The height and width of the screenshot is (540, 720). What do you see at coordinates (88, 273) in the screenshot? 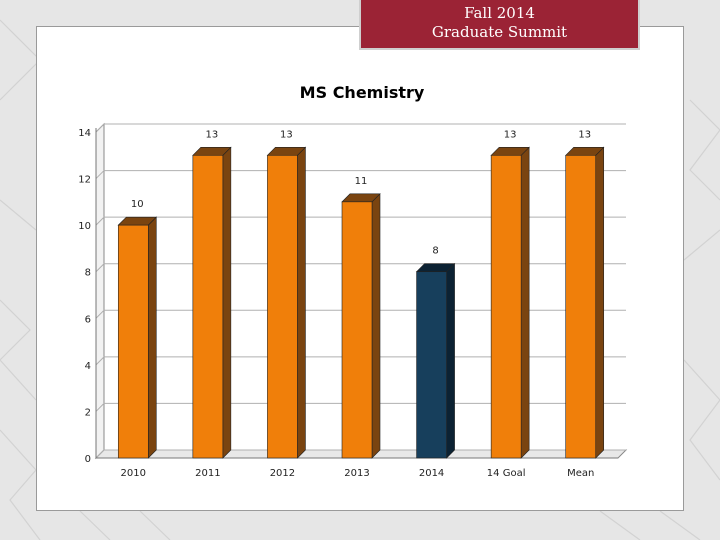
I see `y-tick-label: 8` at bounding box center [88, 273].